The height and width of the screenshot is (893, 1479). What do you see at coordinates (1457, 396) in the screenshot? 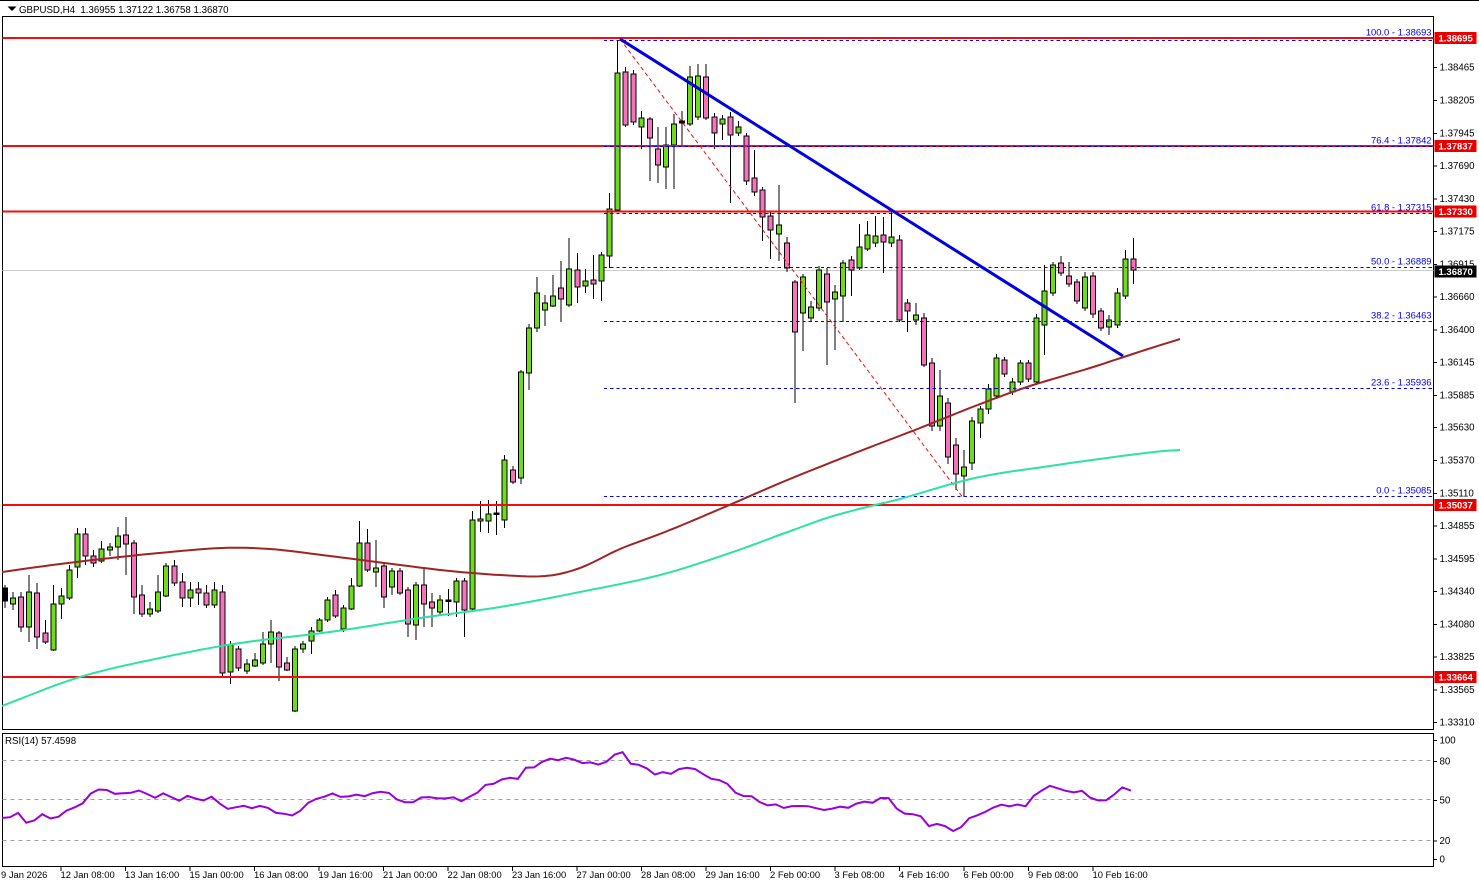
I see `svg-text: 1.35885` at bounding box center [1457, 396].